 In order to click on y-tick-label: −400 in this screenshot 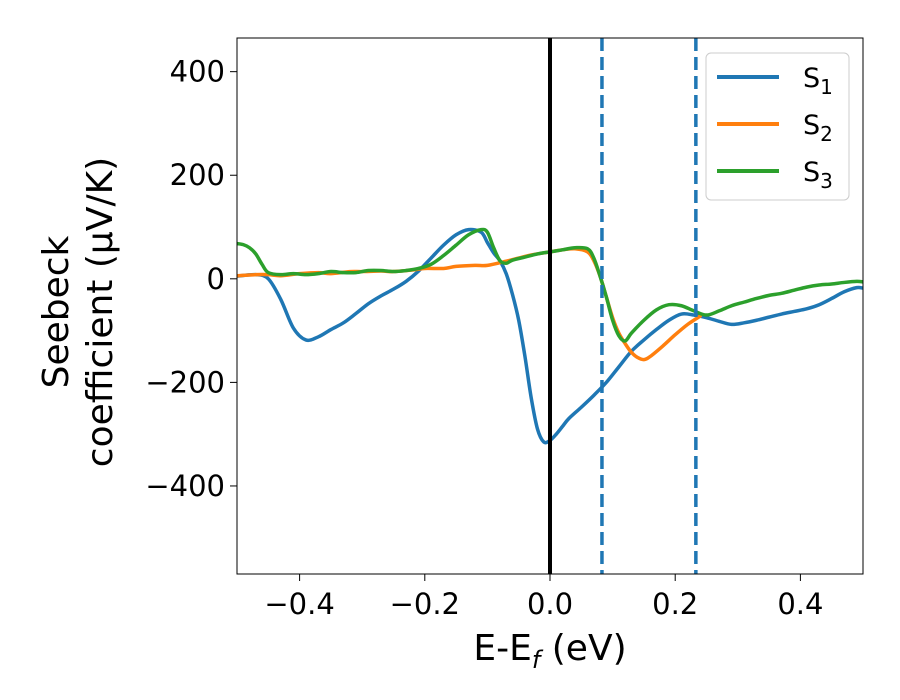, I will do `click(185, 486)`.